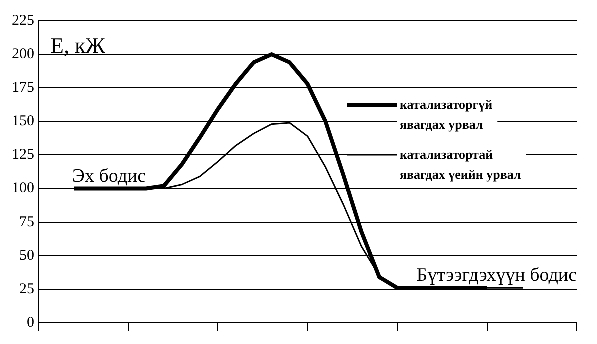  I want to click on y-tick-label: 100, so click(23, 188).